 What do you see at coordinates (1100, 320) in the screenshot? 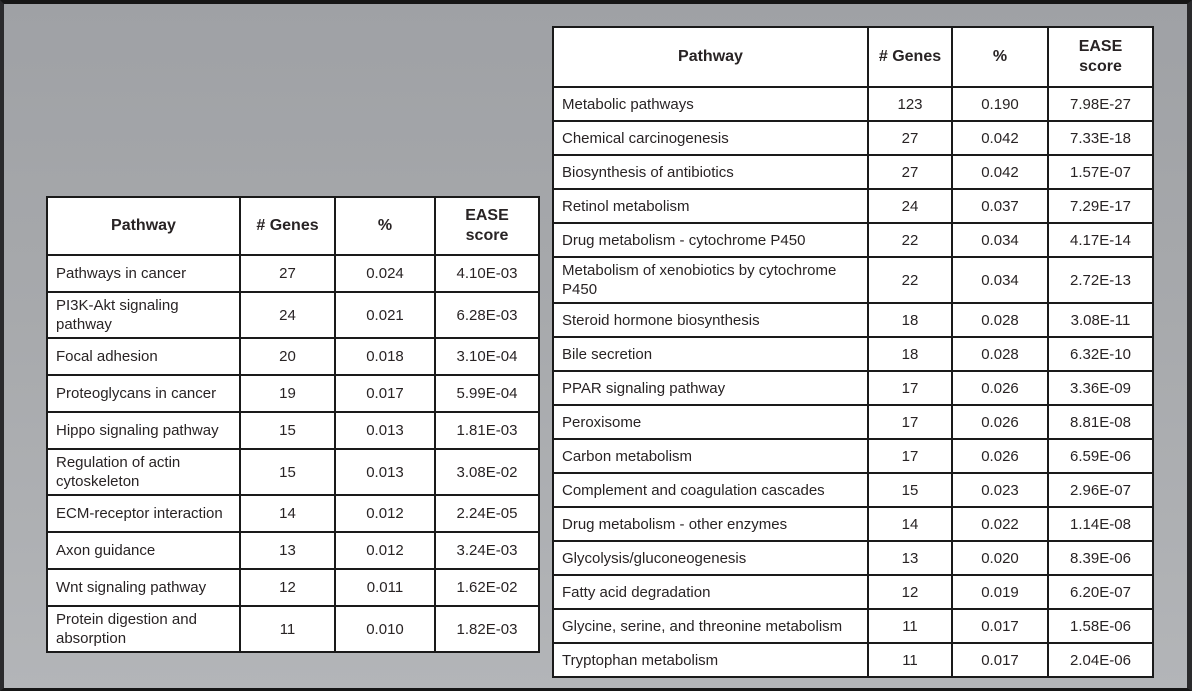
I see `ease-score-cell: 3.08E-11` at bounding box center [1100, 320].